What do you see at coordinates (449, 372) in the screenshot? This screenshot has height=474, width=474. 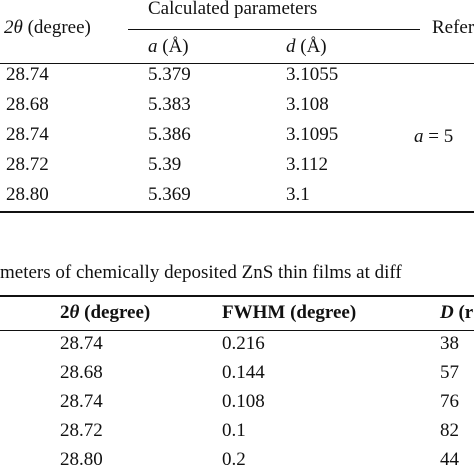 I see `cell-crystallite-size: 57` at bounding box center [449, 372].